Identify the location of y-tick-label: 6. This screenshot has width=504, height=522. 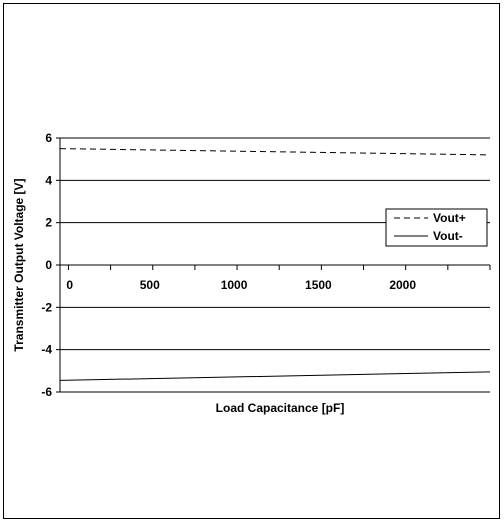
(48, 138).